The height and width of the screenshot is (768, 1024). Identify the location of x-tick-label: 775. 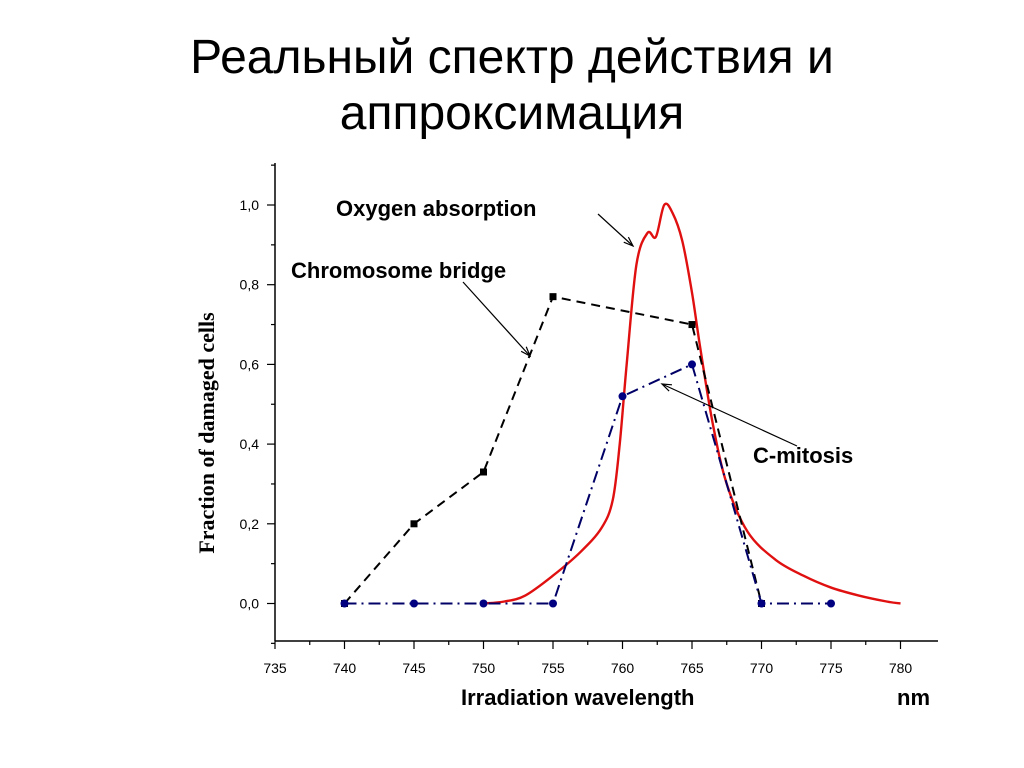
(831, 668).